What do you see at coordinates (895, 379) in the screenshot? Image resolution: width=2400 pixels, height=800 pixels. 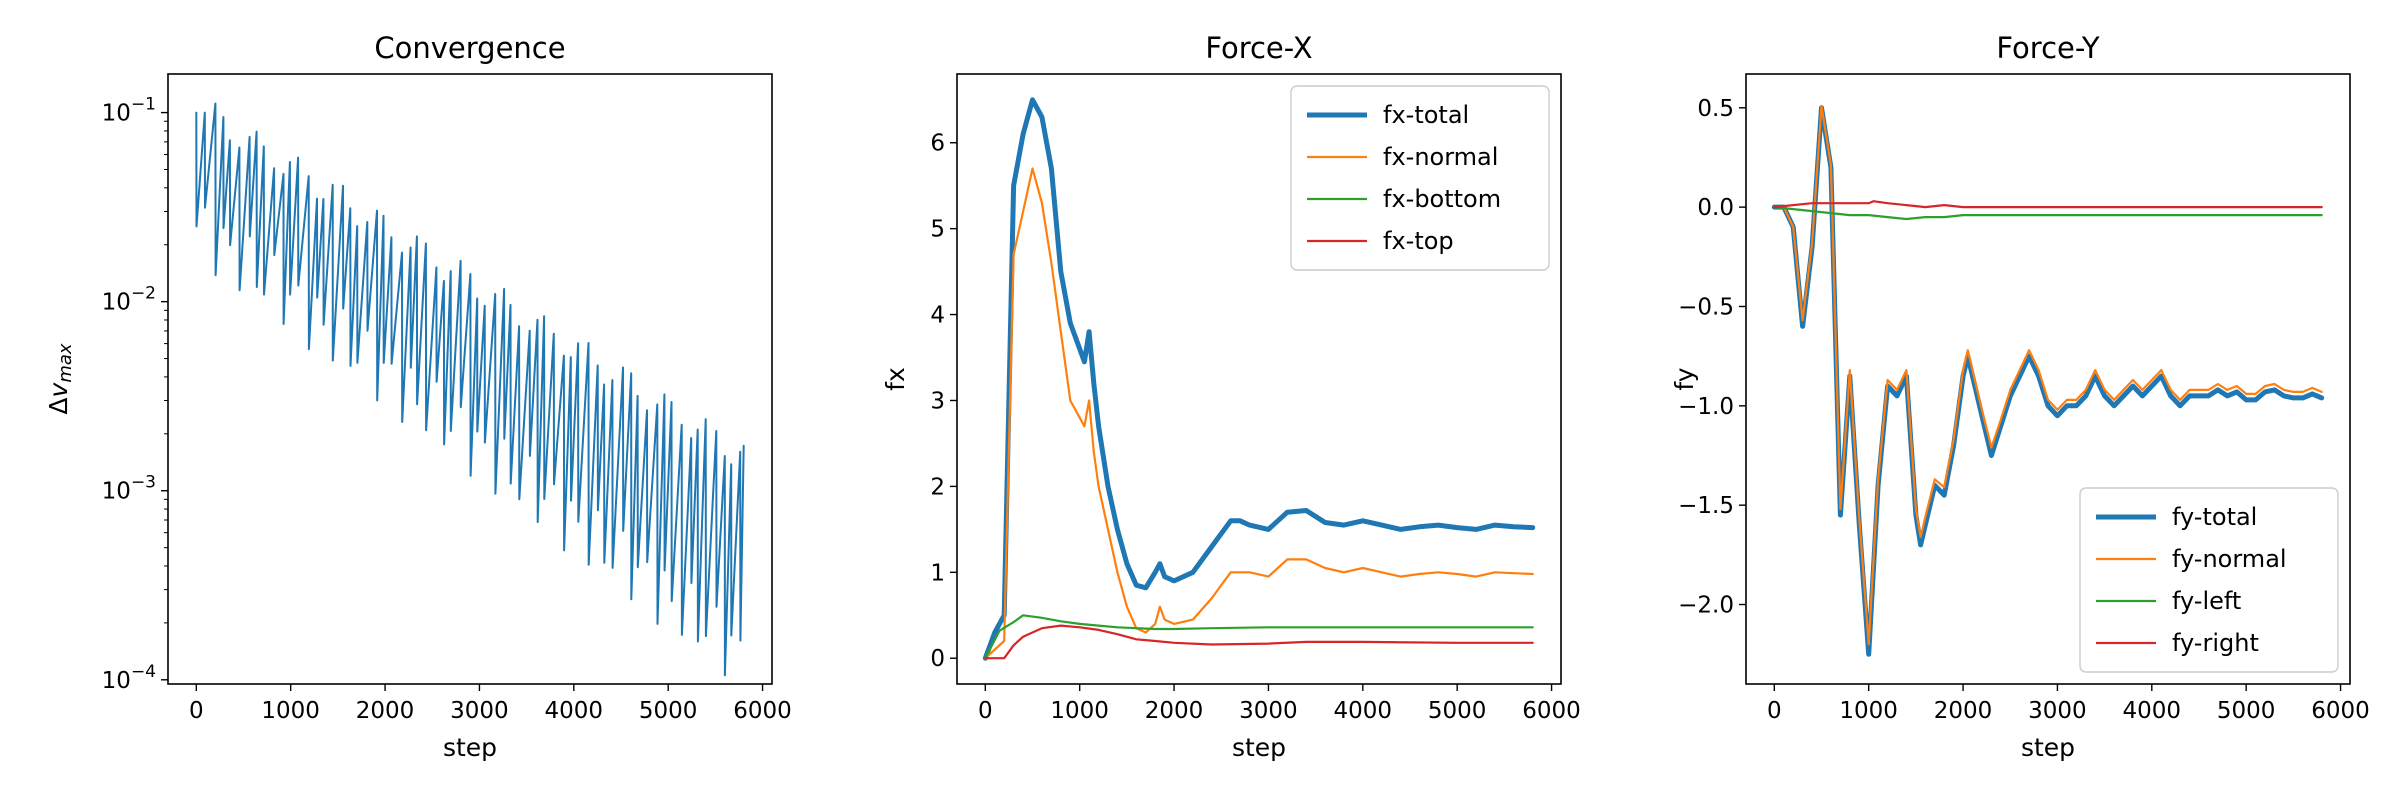 I see `y-axis-label: fx` at bounding box center [895, 379].